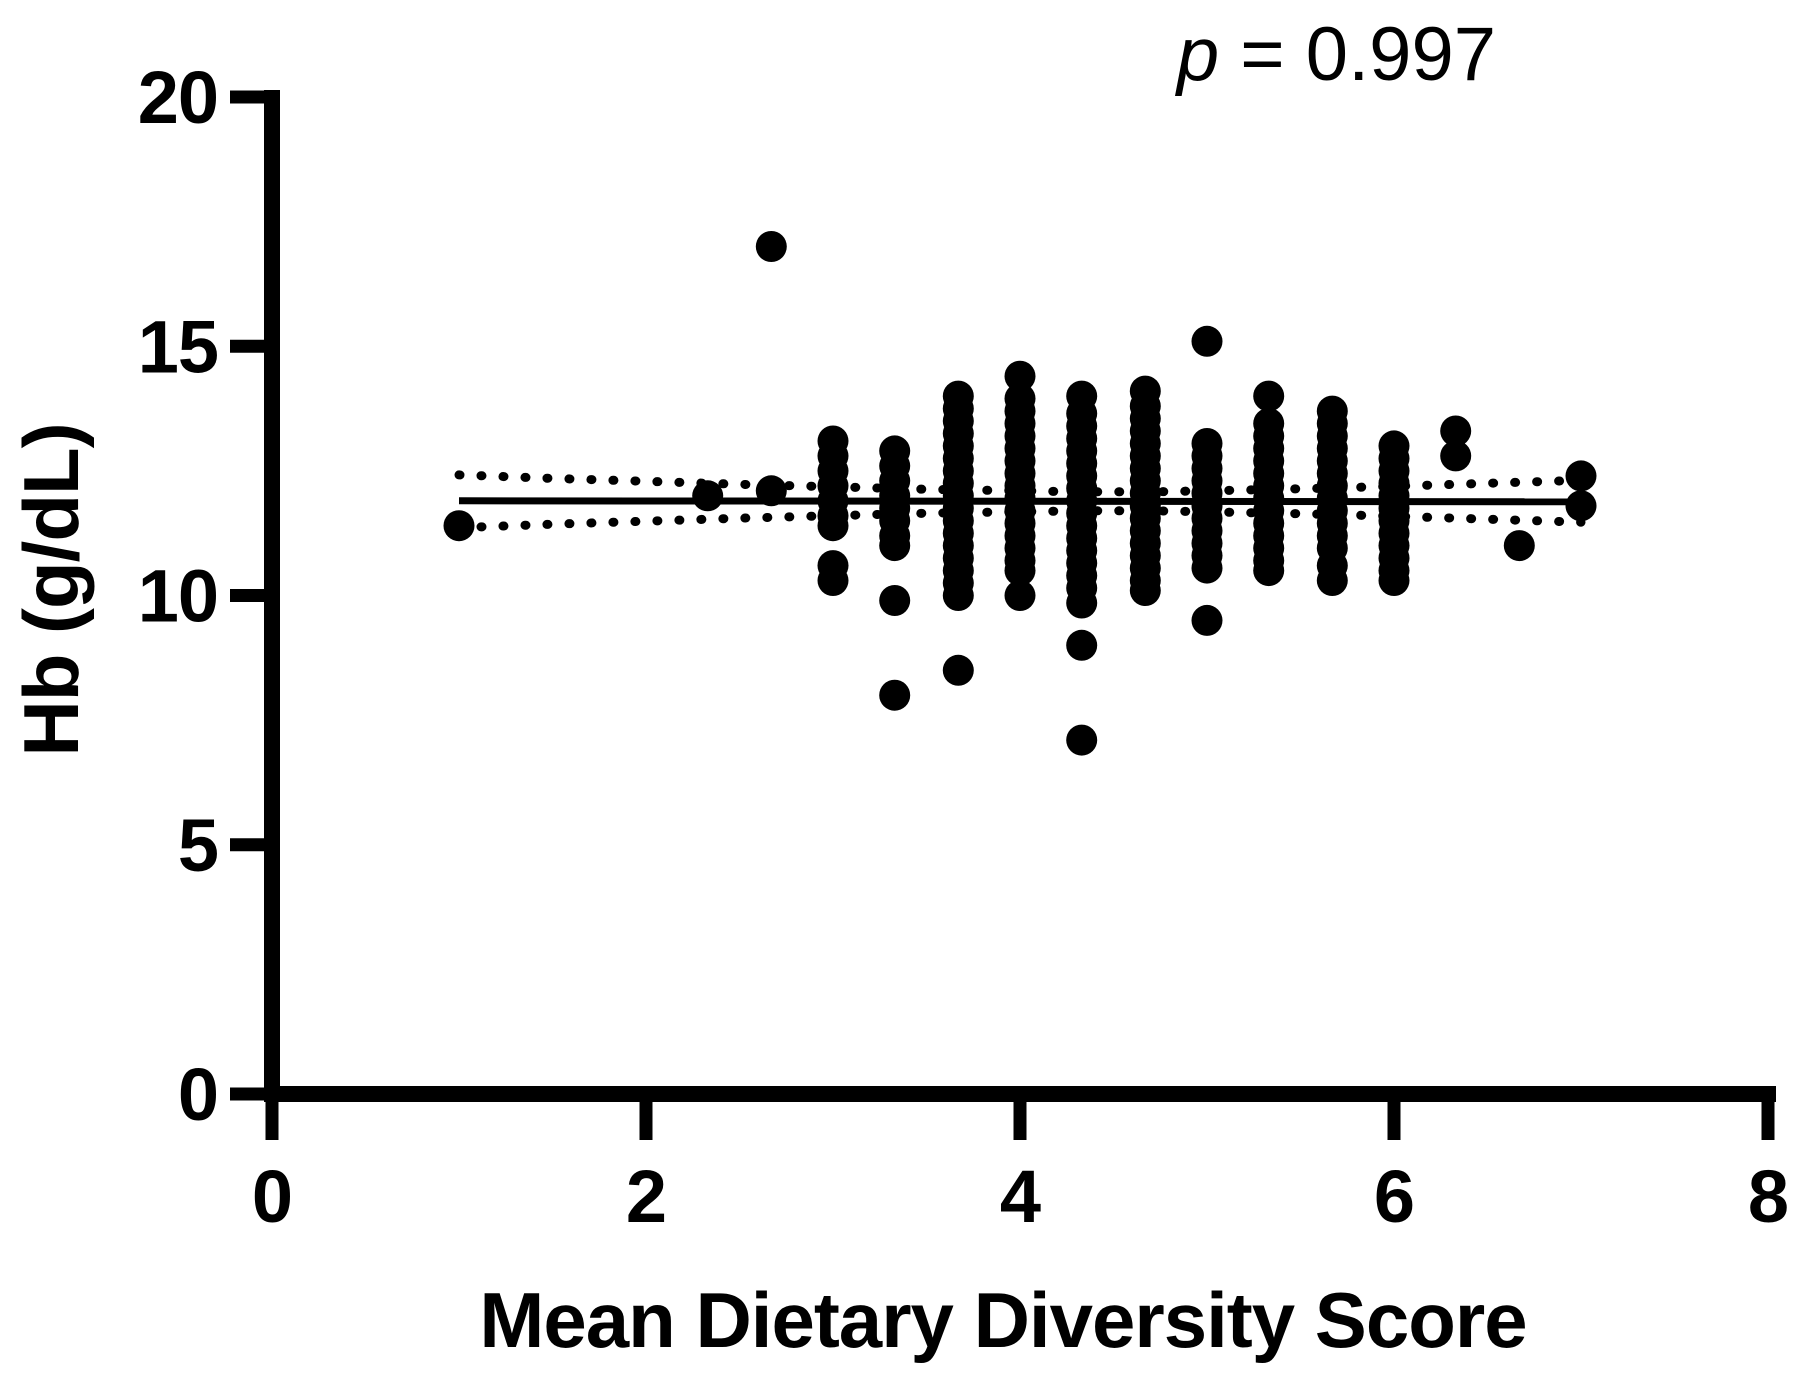 This screenshot has height=1379, width=1797. I want to click on x-axis-title: Mean Dietary Diversity Score, so click(1002, 1320).